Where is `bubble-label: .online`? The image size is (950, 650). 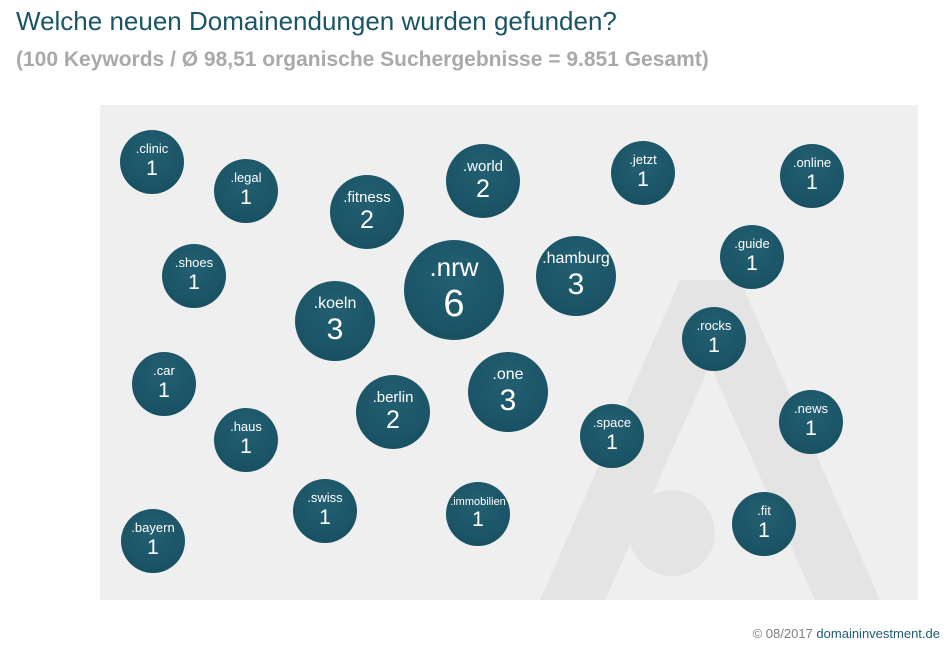 bubble-label: .online is located at coordinates (812, 163).